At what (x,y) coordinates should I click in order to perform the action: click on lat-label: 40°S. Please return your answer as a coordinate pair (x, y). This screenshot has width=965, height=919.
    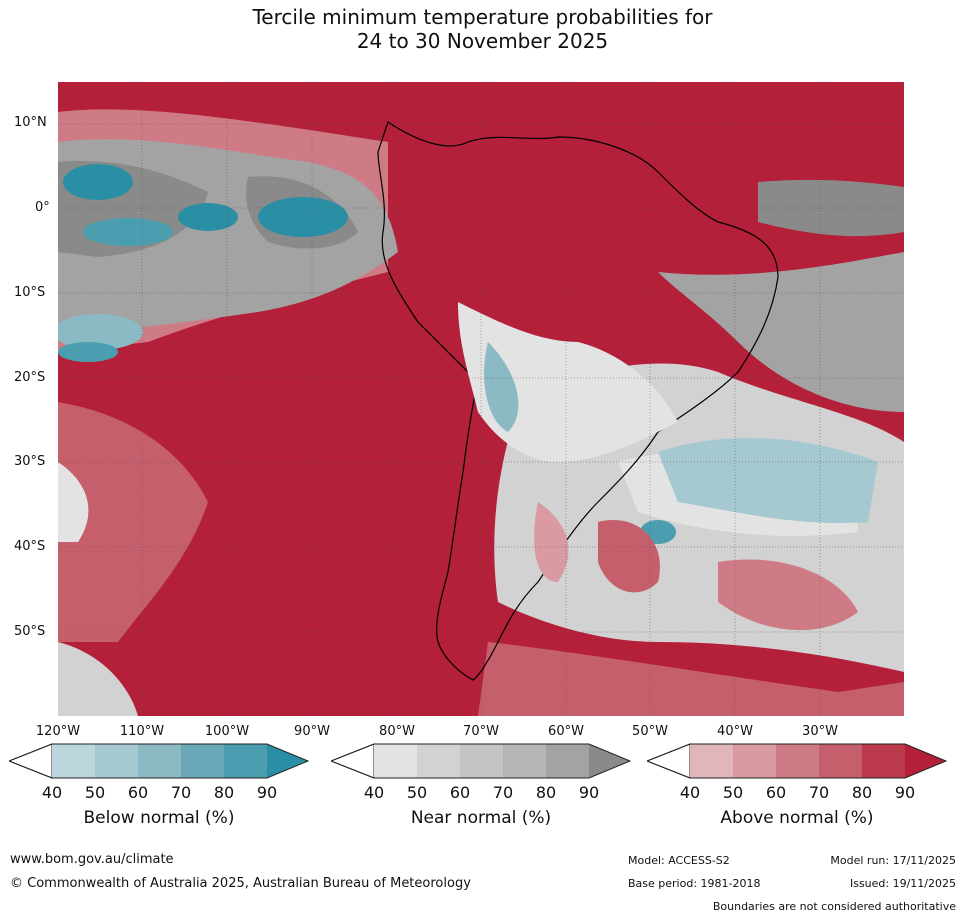
    Looking at the image, I should click on (30, 546).